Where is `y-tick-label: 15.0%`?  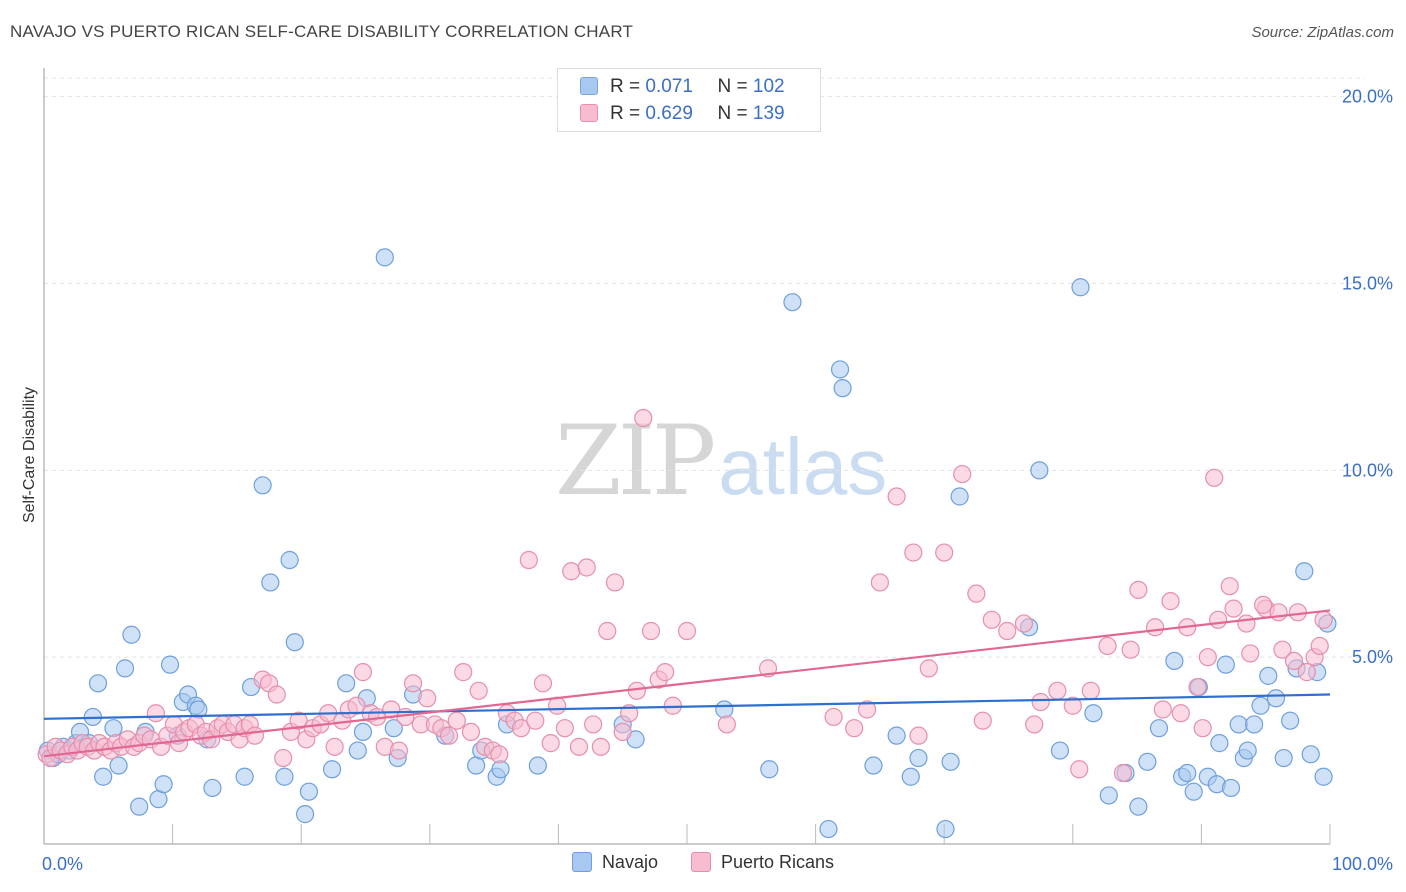
y-tick-label: 15.0% is located at coordinates (1367, 284).